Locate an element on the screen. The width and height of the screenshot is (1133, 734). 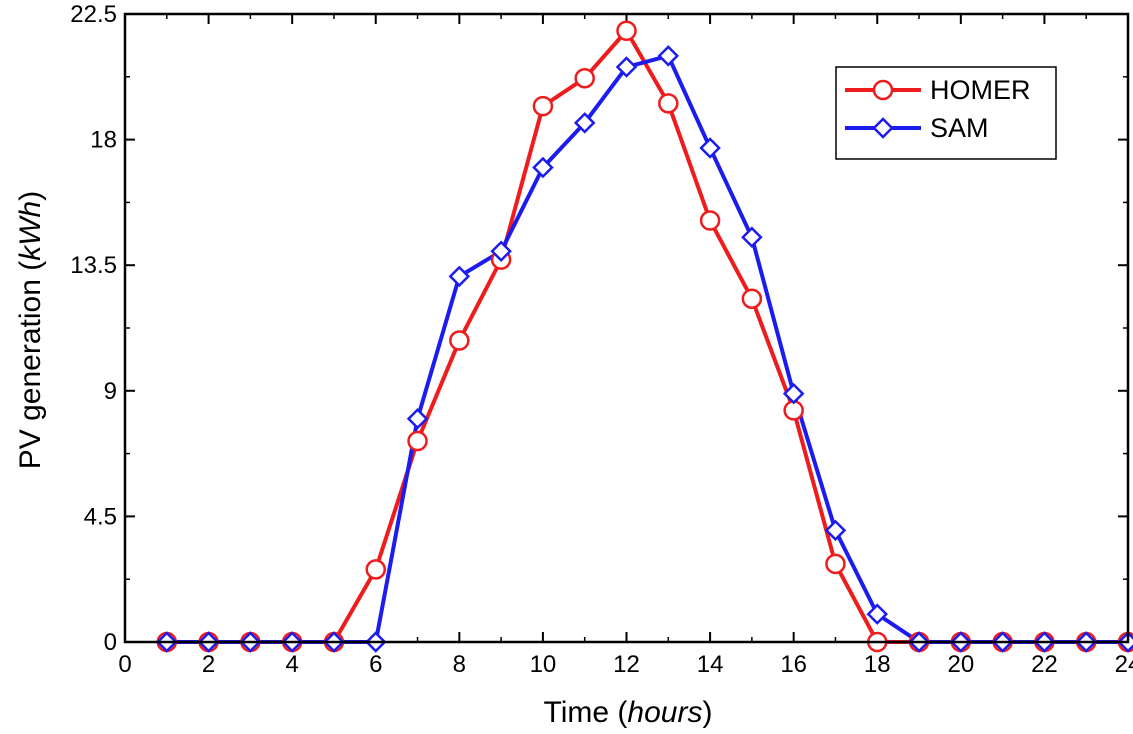
y-tick-label: 0 is located at coordinates (110, 642).